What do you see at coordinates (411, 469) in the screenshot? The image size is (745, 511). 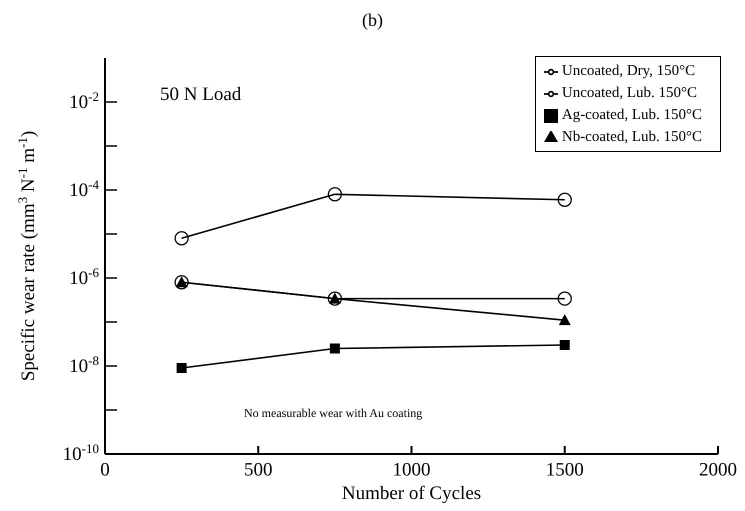 I see `x-tick-label: 1000` at bounding box center [411, 469].